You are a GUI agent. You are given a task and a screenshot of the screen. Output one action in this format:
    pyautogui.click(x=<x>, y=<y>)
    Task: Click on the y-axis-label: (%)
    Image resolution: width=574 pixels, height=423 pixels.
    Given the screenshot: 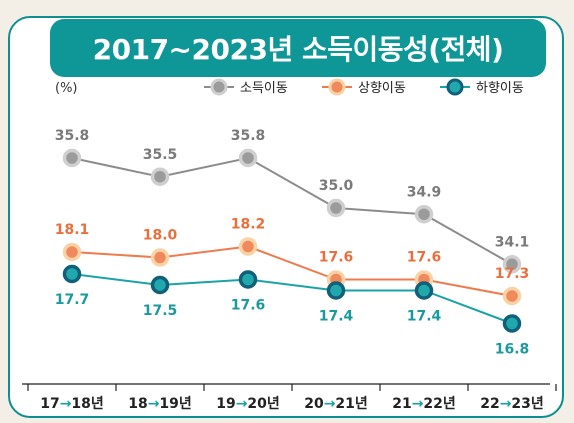 What is the action you would take?
    pyautogui.click(x=66, y=88)
    